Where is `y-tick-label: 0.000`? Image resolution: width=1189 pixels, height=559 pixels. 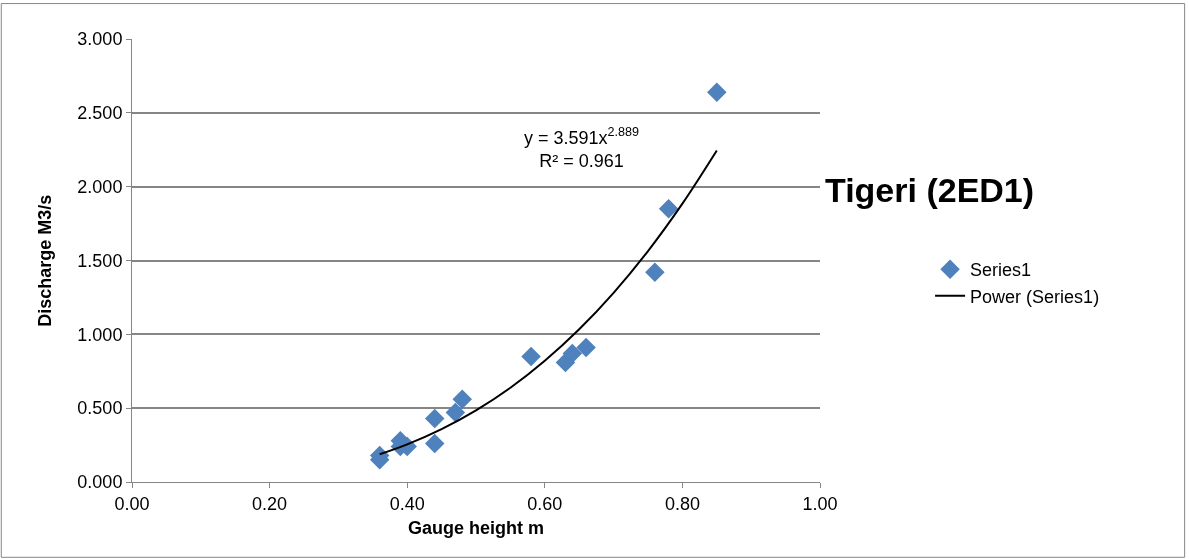 y-tick-label: 0.000 is located at coordinates (100, 482).